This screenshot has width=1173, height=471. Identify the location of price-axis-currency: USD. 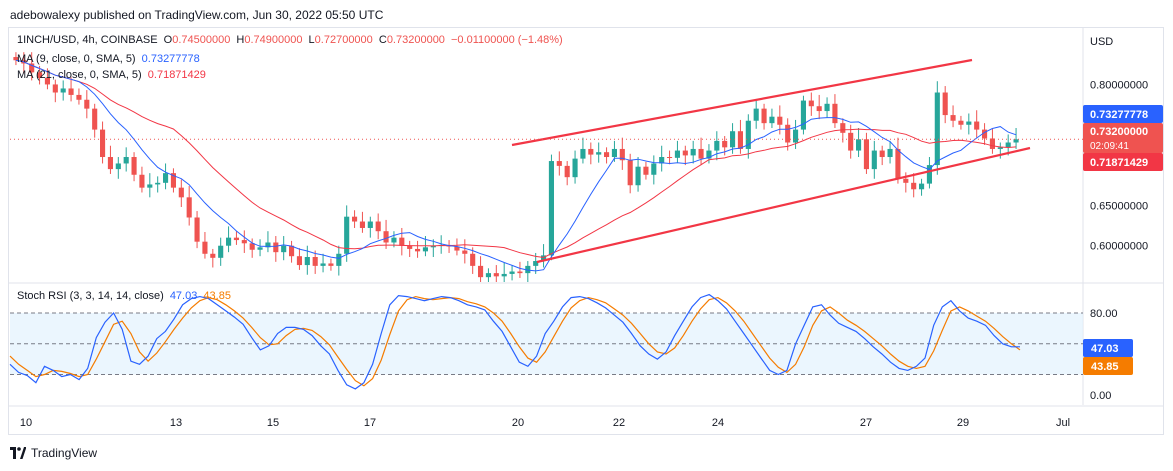
(1101, 42).